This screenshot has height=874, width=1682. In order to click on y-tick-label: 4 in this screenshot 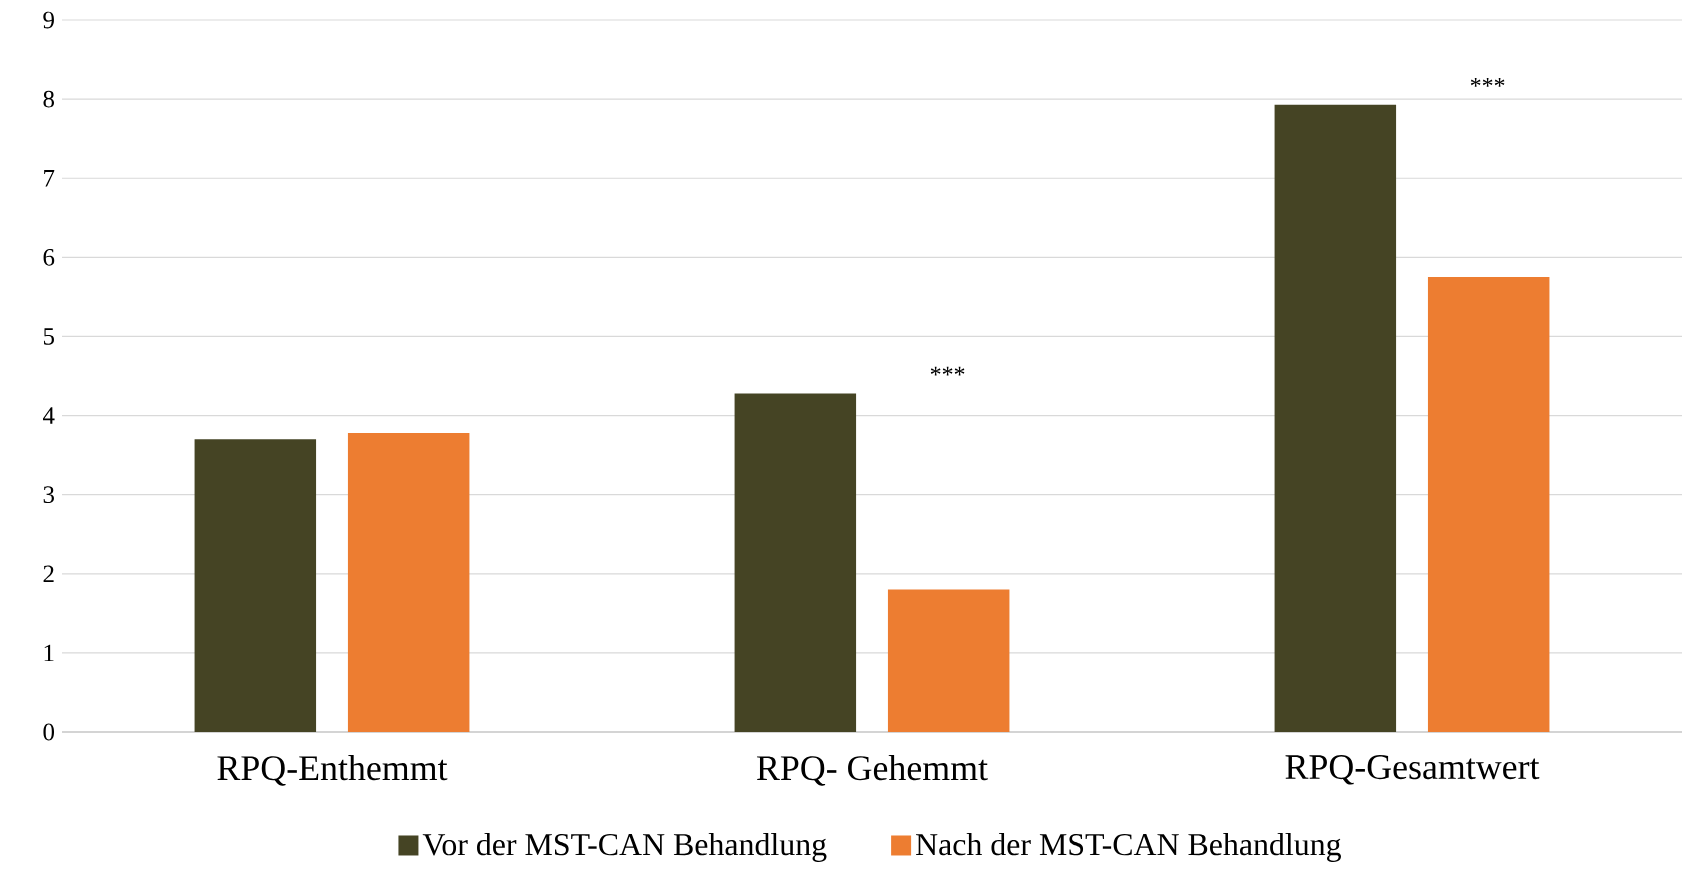, I will do `click(49, 415)`.